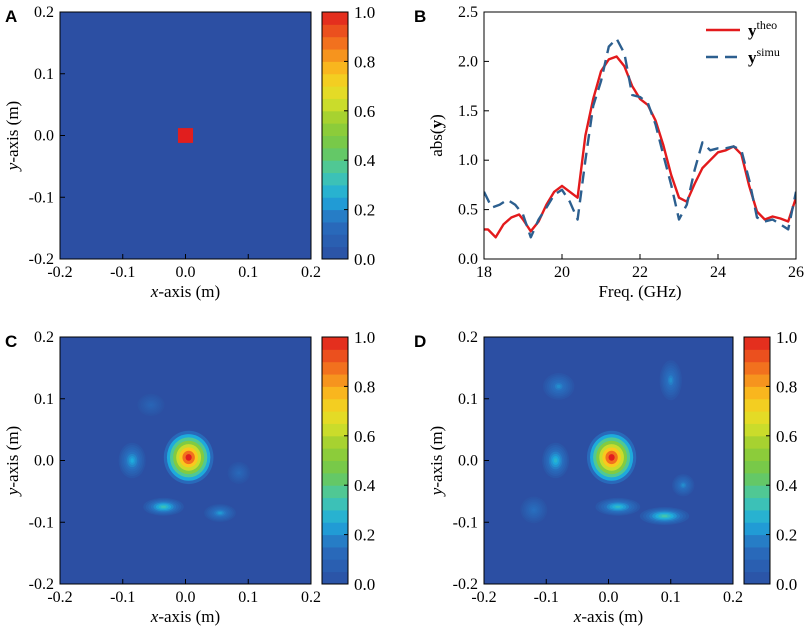 This screenshot has width=809, height=637. I want to click on side-lobe-upper-left-contour, so click(151, 405).